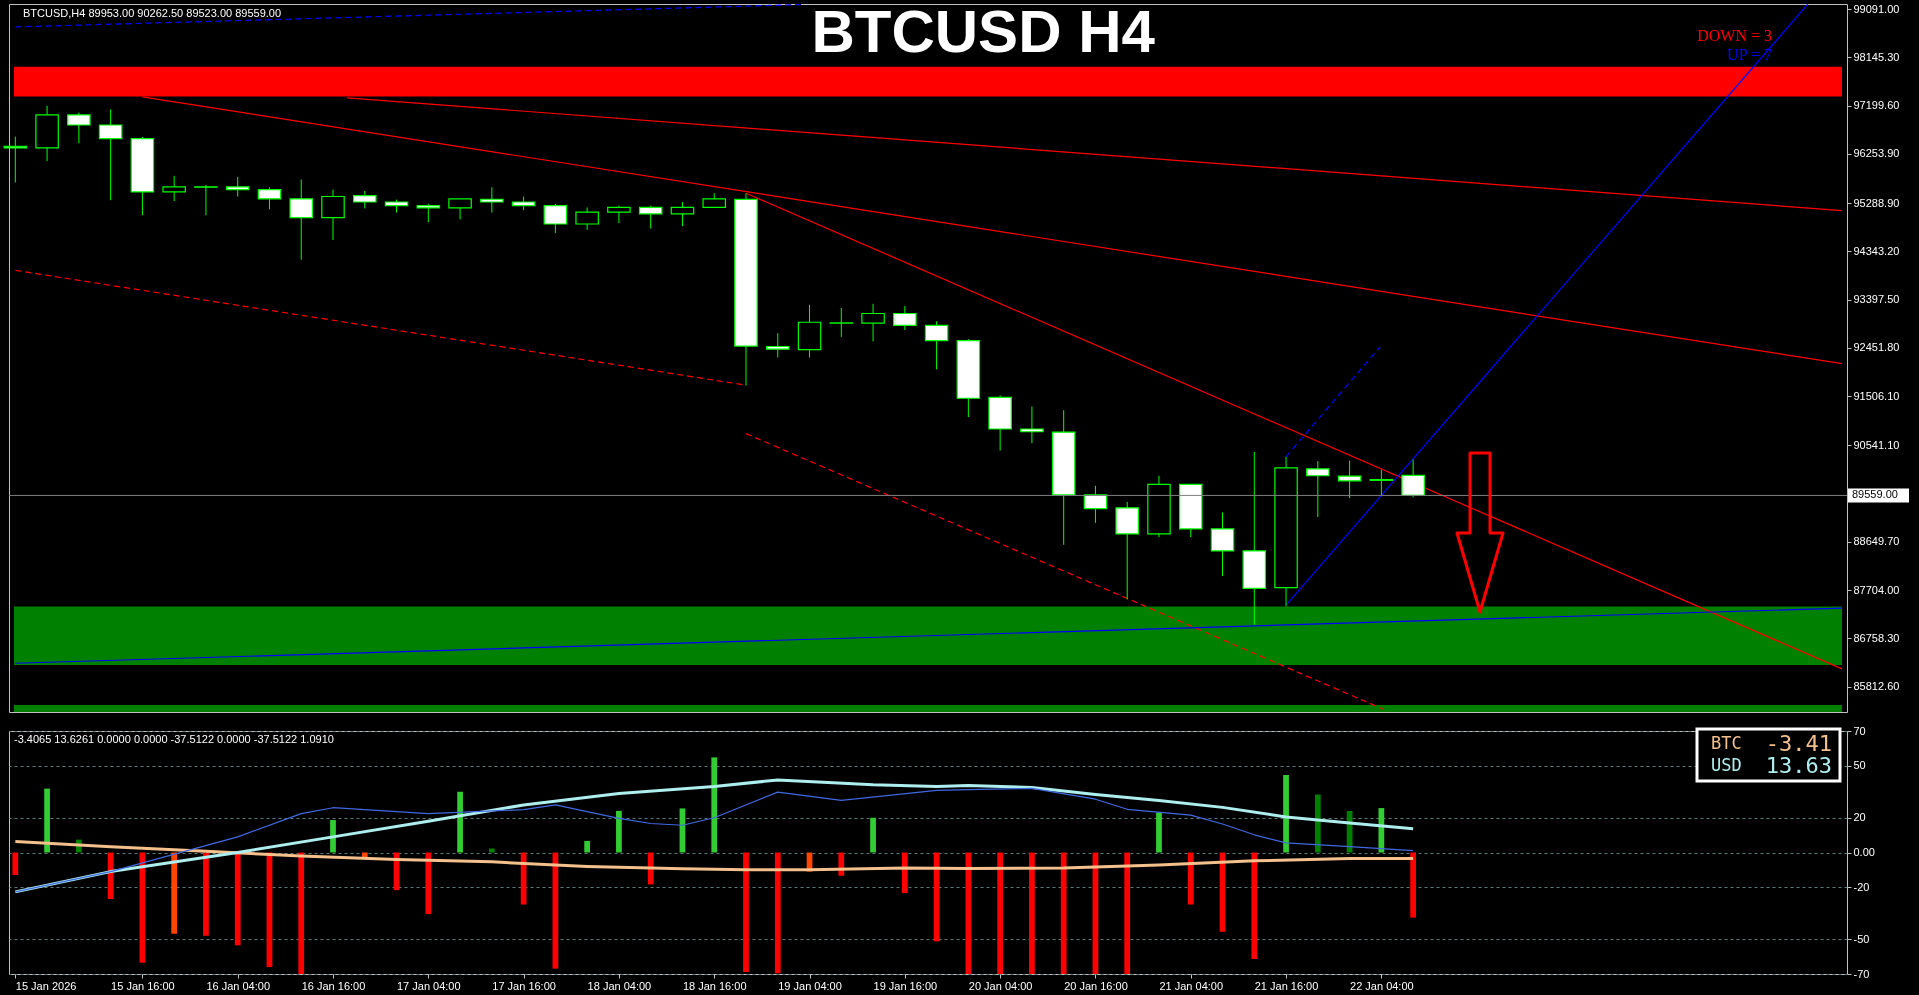 This screenshot has height=995, width=1919. Describe the element at coordinates (1191, 985) in the screenshot. I see `x-tick-label: 21 Jan 04:00` at that location.